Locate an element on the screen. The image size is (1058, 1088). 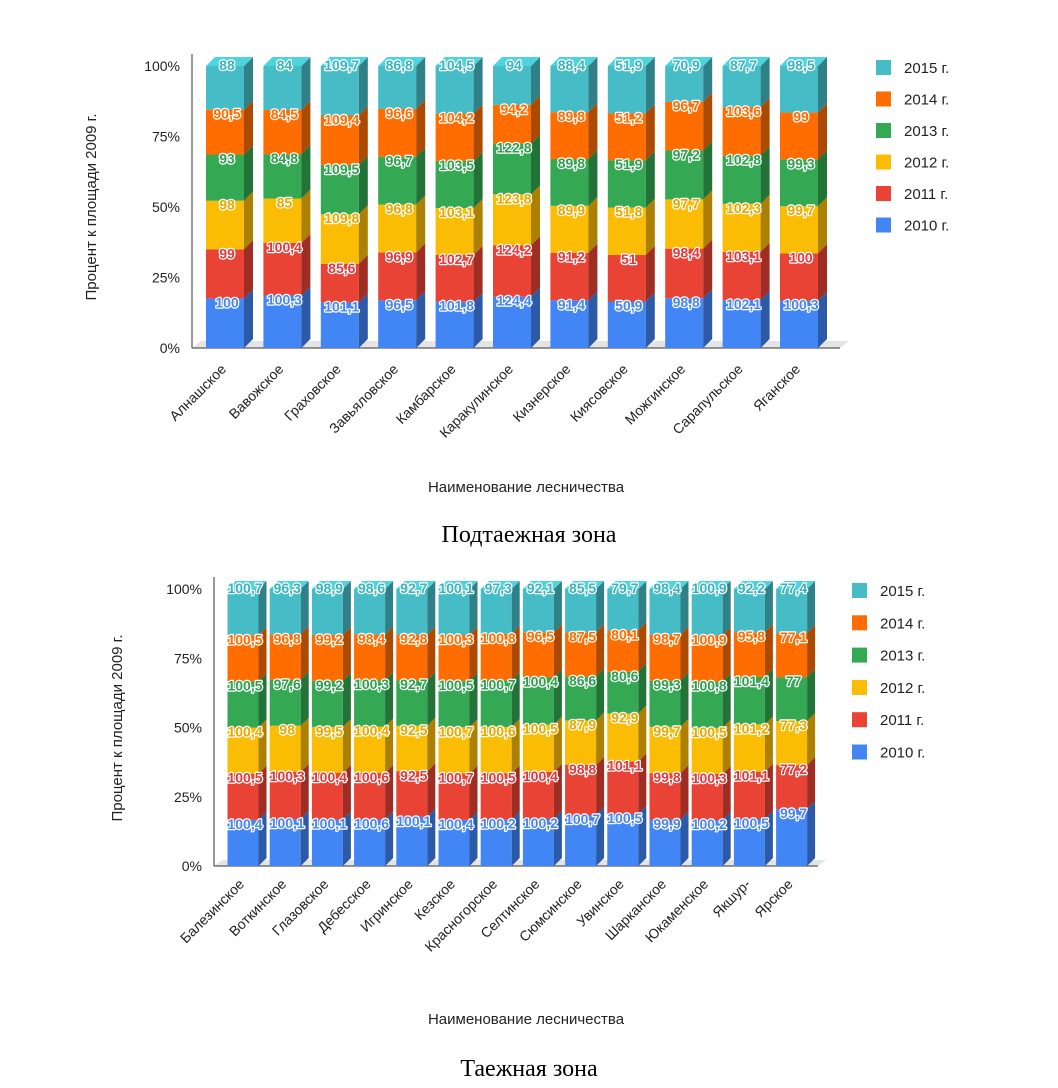
data-label: 109,5 is located at coordinates (341, 169).